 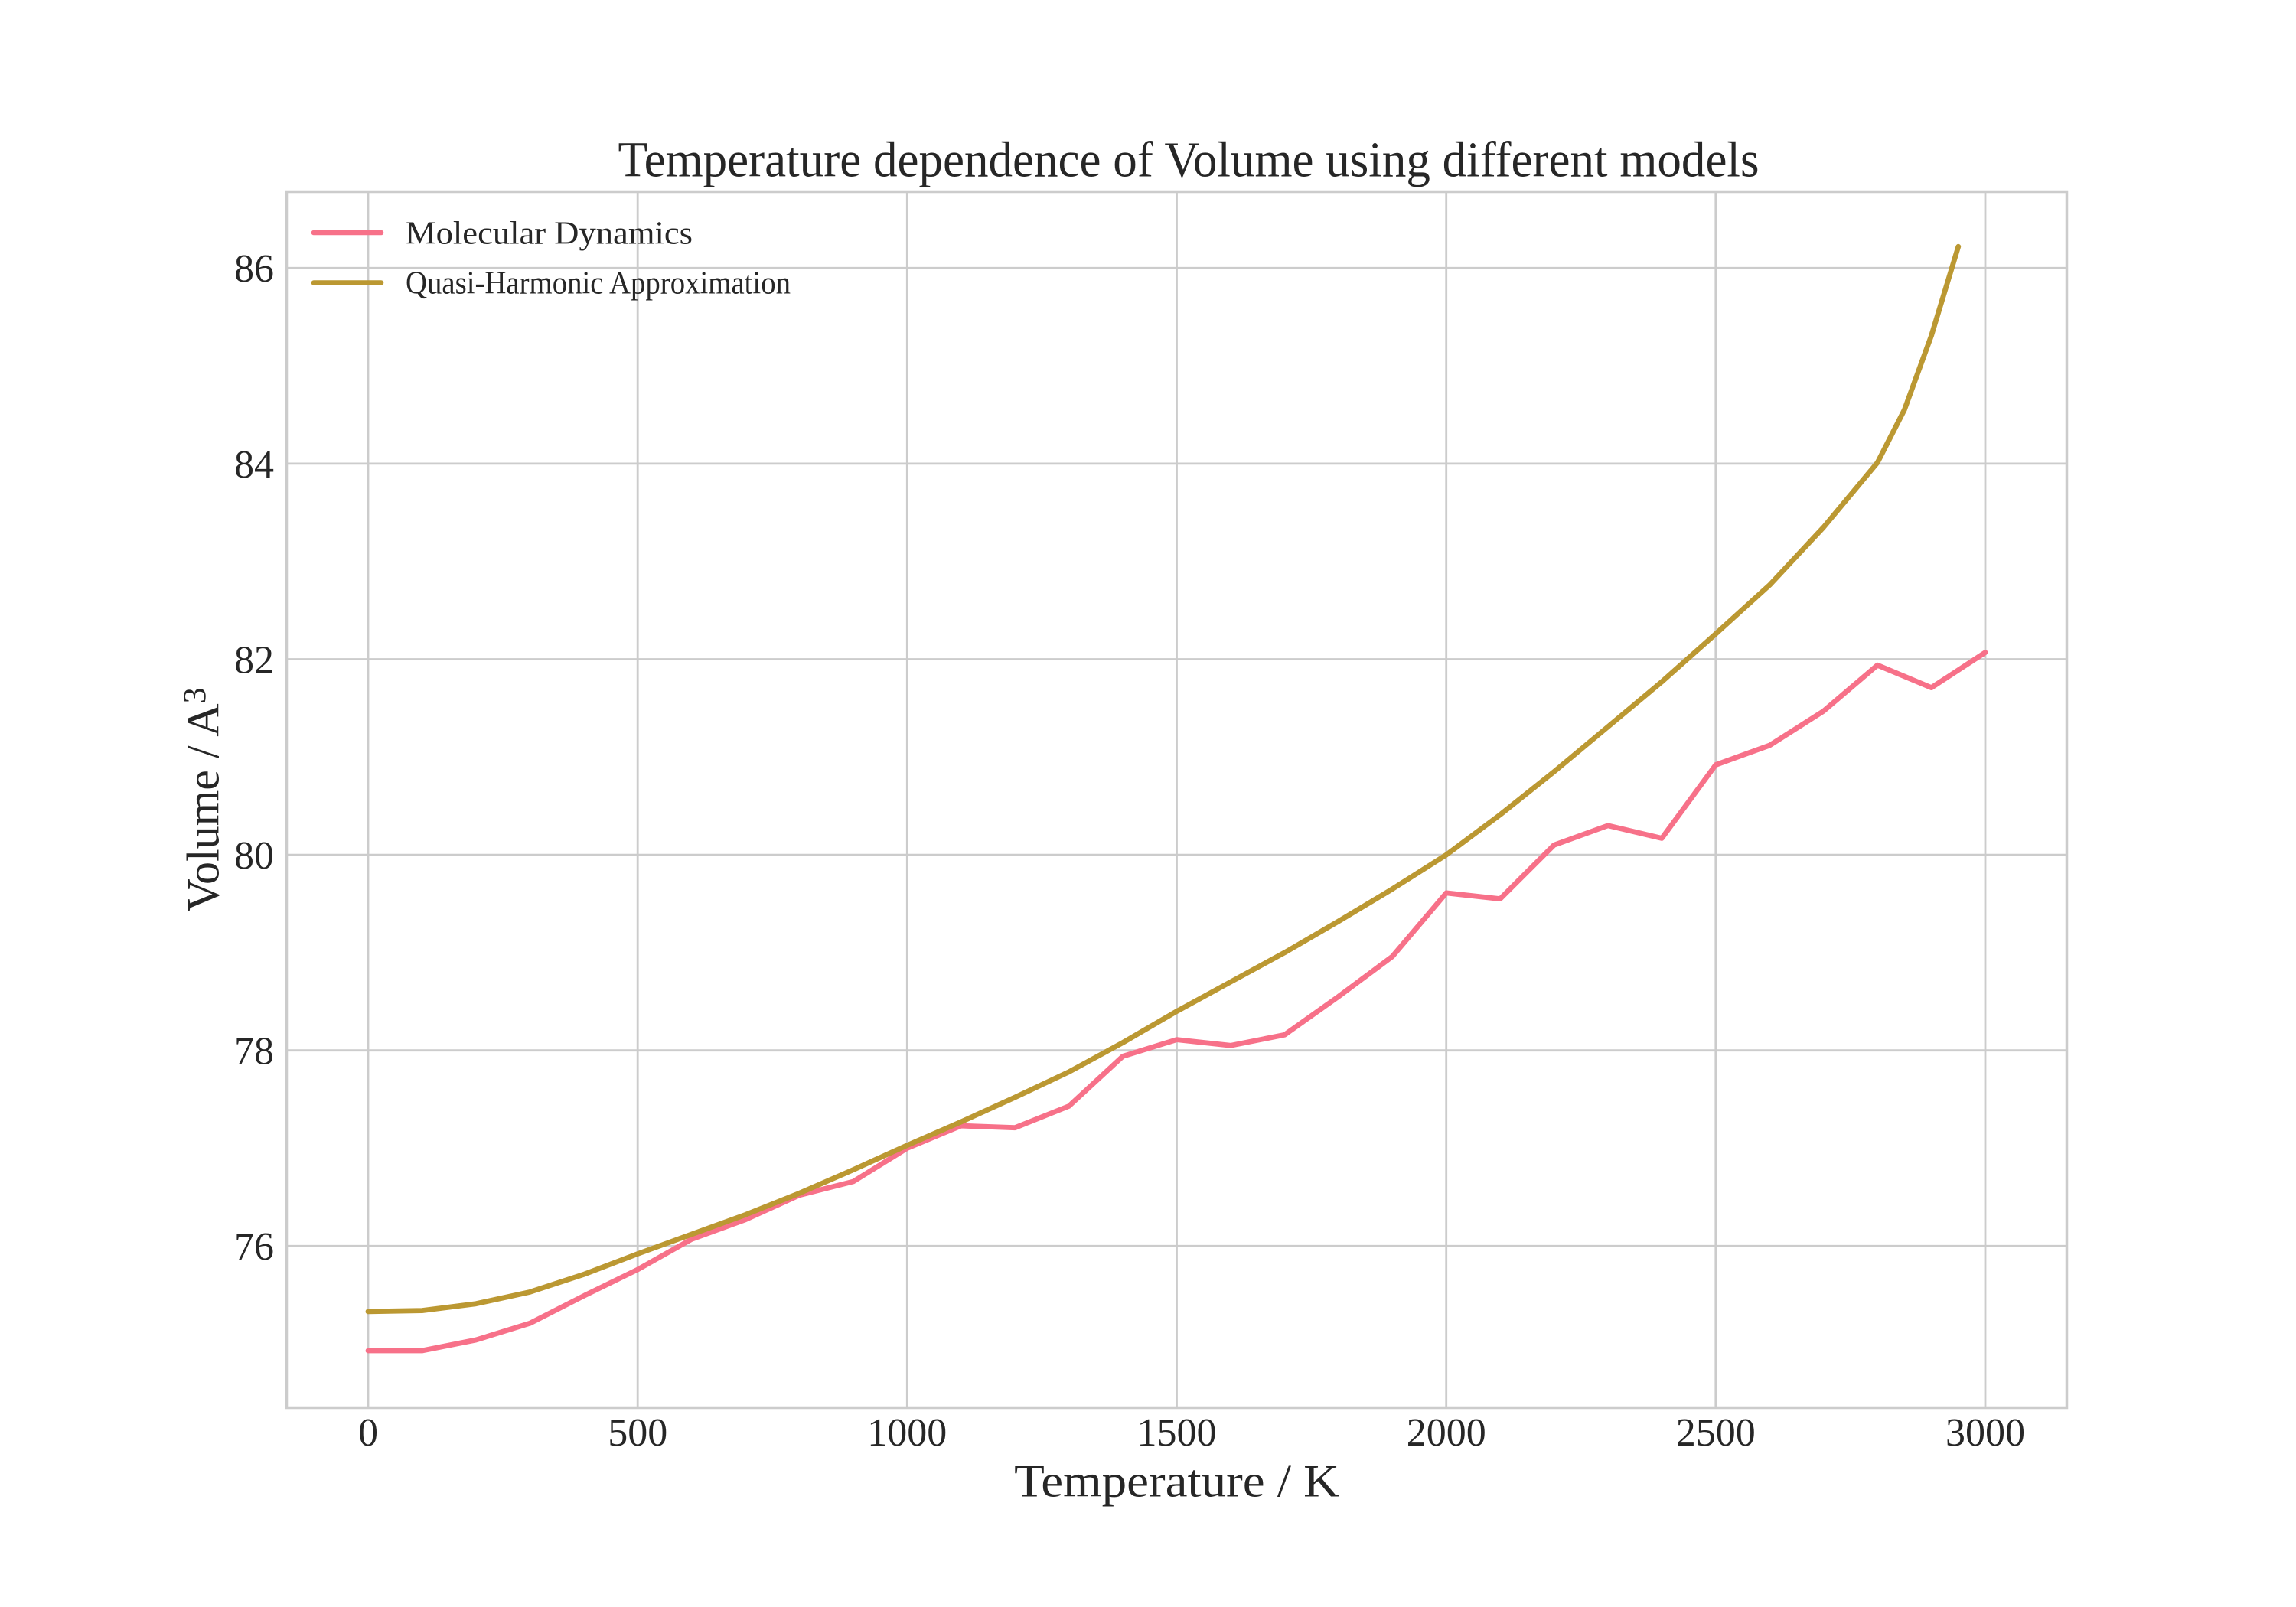 What do you see at coordinates (1446, 1433) in the screenshot?
I see `svg-text: 2000` at bounding box center [1446, 1433].